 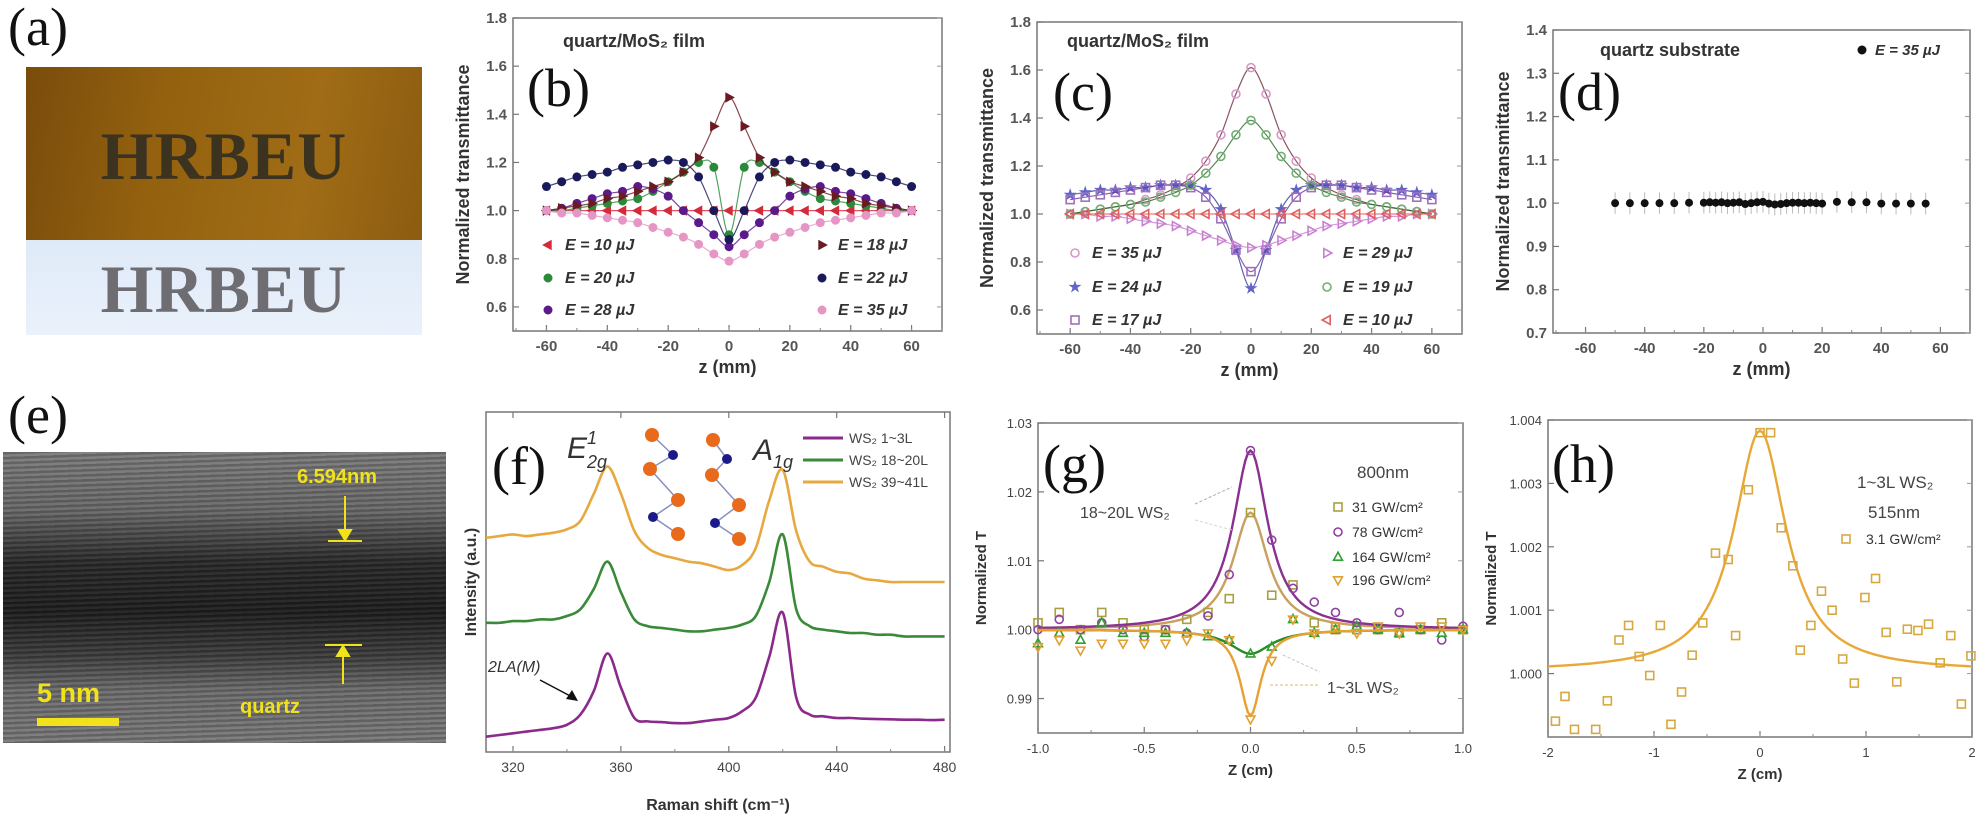 What do you see at coordinates (1191, 349) in the screenshot?
I see `x-tick-label: -20` at bounding box center [1191, 349].